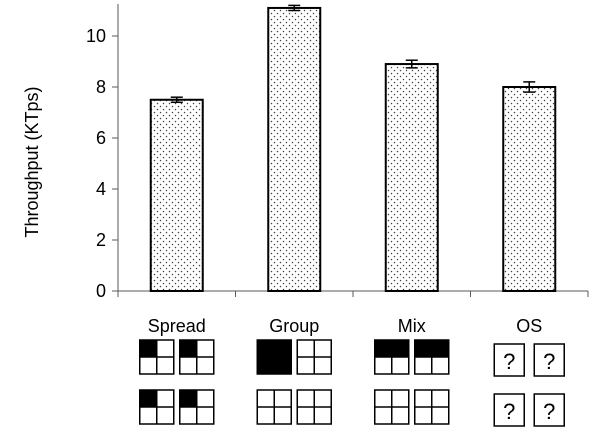 This screenshot has height=447, width=598. What do you see at coordinates (102, 152) in the screenshot?
I see `y-axis: 0 2 4 6 8 10` at bounding box center [102, 152].